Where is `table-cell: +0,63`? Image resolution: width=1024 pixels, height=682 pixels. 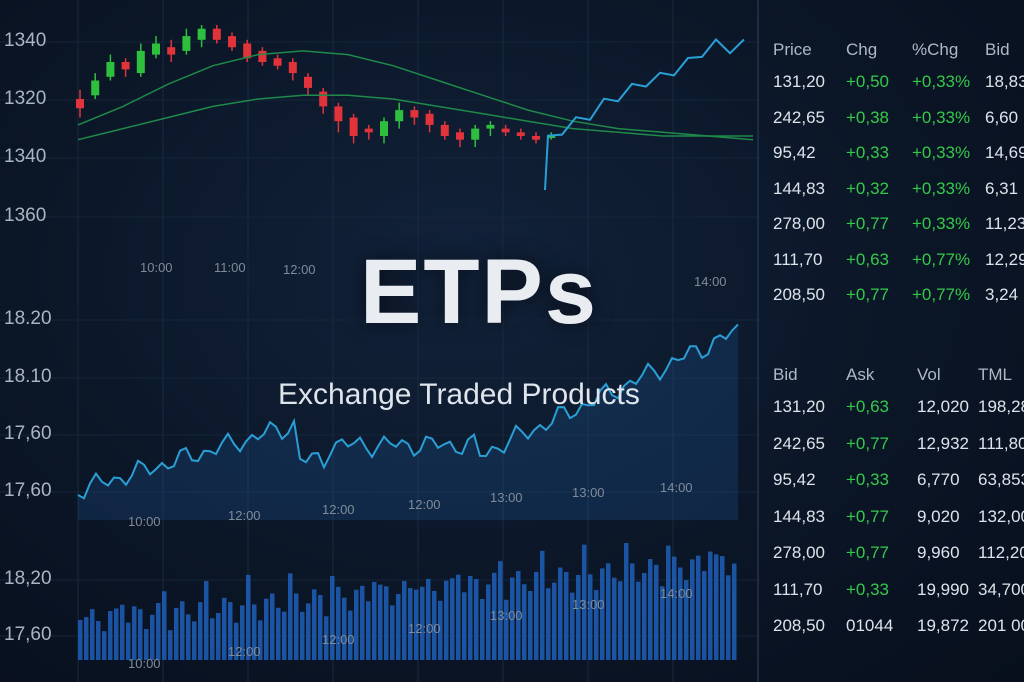 table-cell: +0,63 is located at coordinates (868, 406).